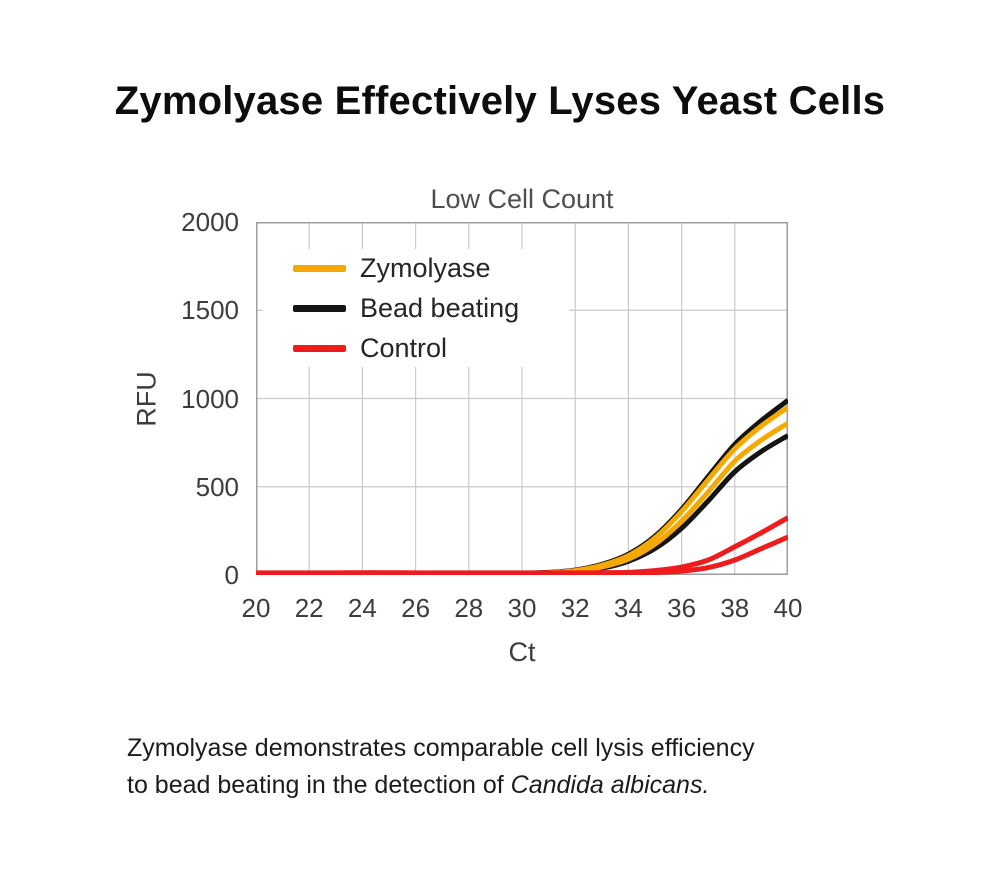 The image size is (1000, 875). What do you see at coordinates (146, 399) in the screenshot?
I see `y-axis-label: RFU` at bounding box center [146, 399].